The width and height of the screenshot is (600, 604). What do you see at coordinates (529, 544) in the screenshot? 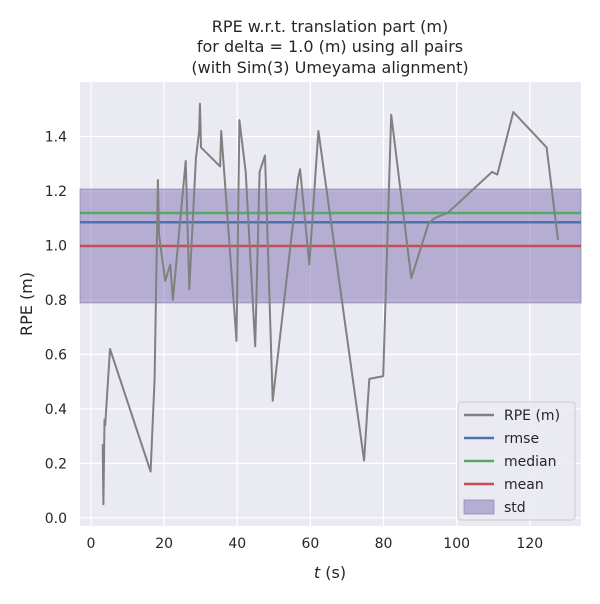
I see `x-tick-label-6: 120` at bounding box center [529, 544].